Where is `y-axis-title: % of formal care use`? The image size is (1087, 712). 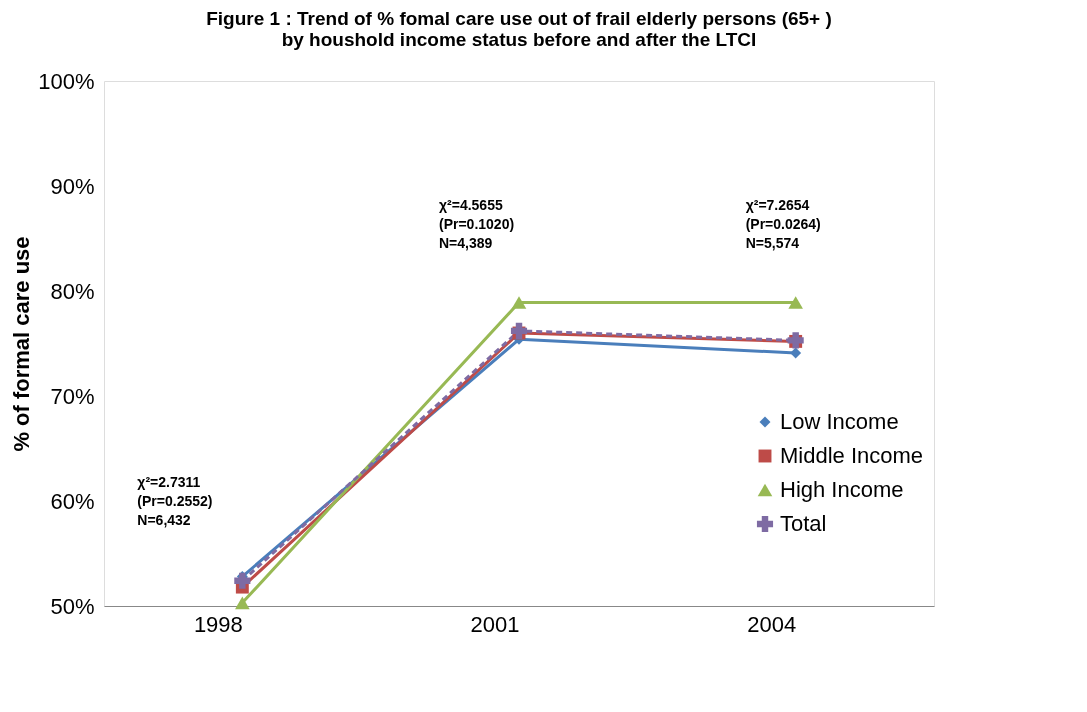
y-axis-title: % of formal care use is located at coordinates (22, 344).